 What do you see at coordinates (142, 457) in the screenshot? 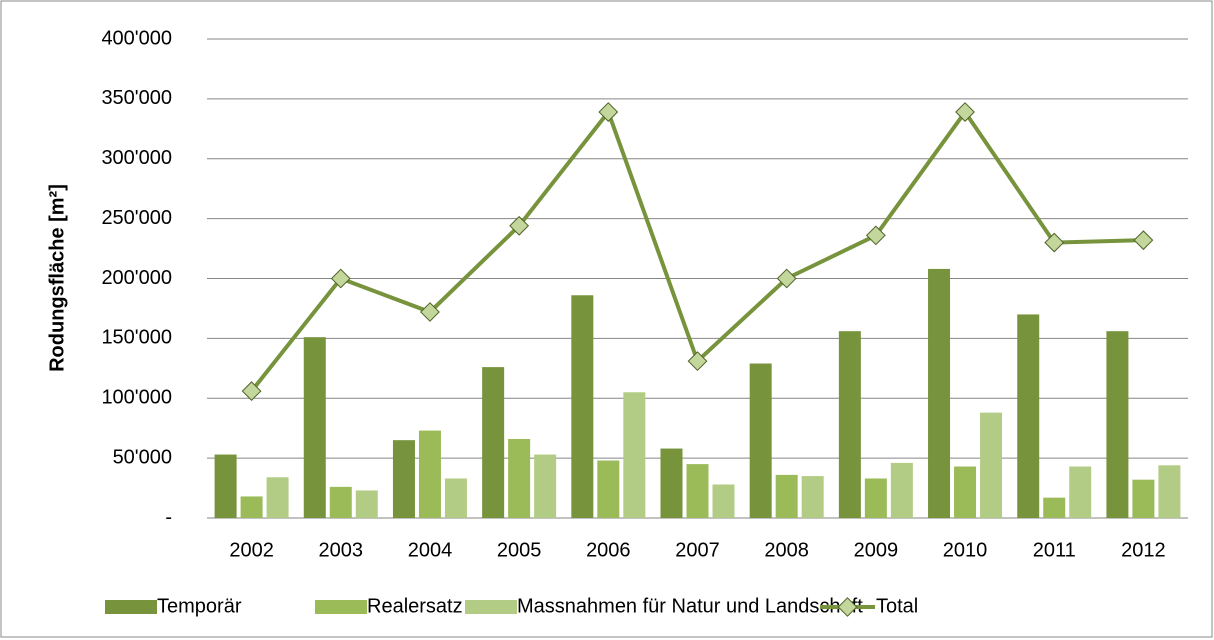
I see `y-tick-label: 50'000` at bounding box center [142, 457].